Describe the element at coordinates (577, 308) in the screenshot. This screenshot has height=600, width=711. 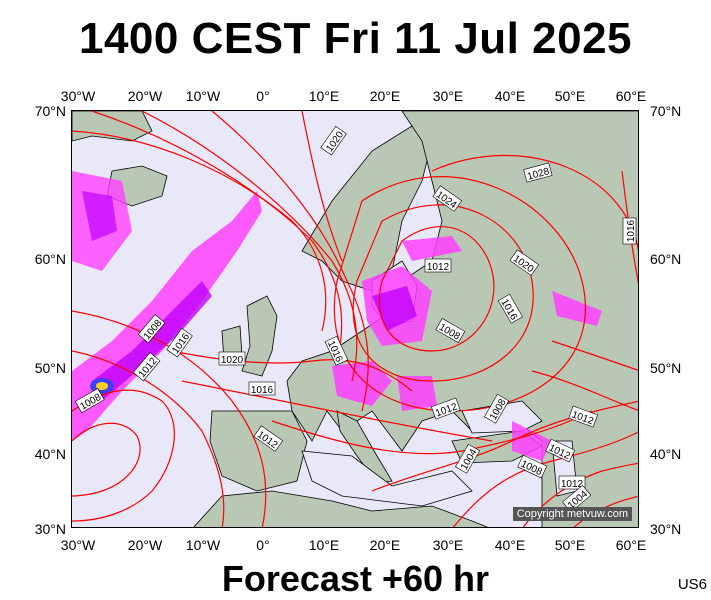
I see `rain-russia` at that location.